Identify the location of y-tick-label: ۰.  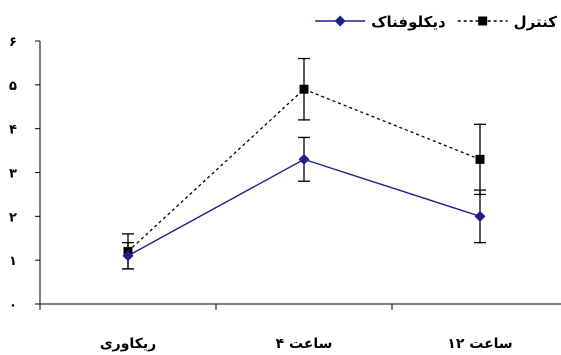
(13, 305).